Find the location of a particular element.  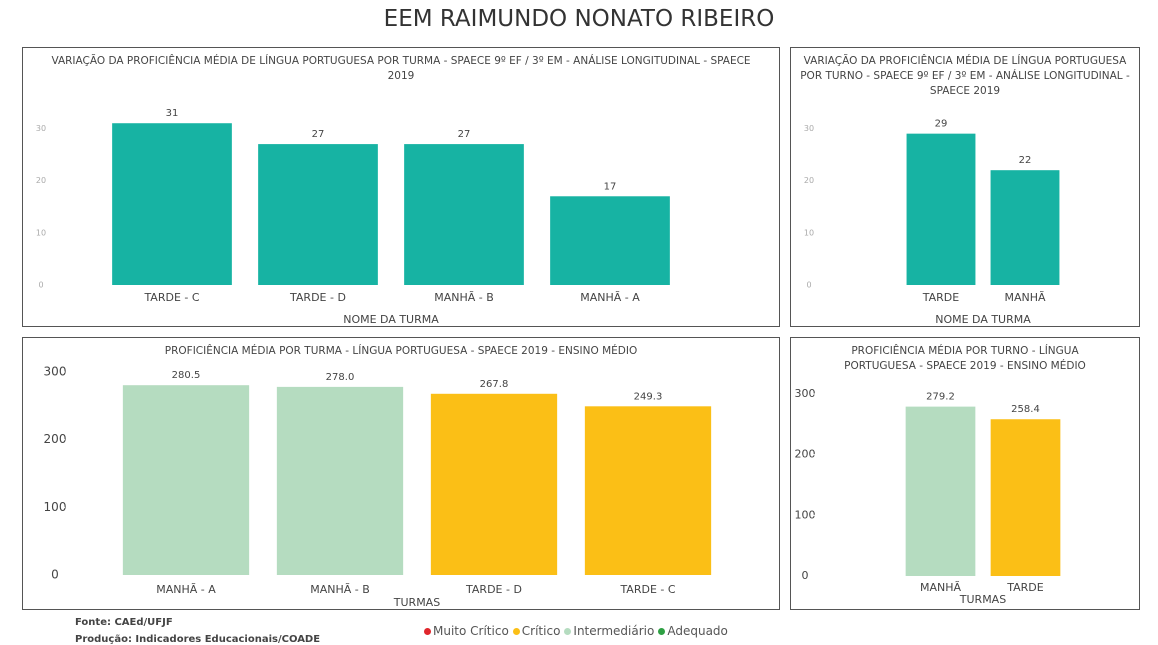

footer-source: Fonte: CAEd/UFJF is located at coordinates (124, 622).